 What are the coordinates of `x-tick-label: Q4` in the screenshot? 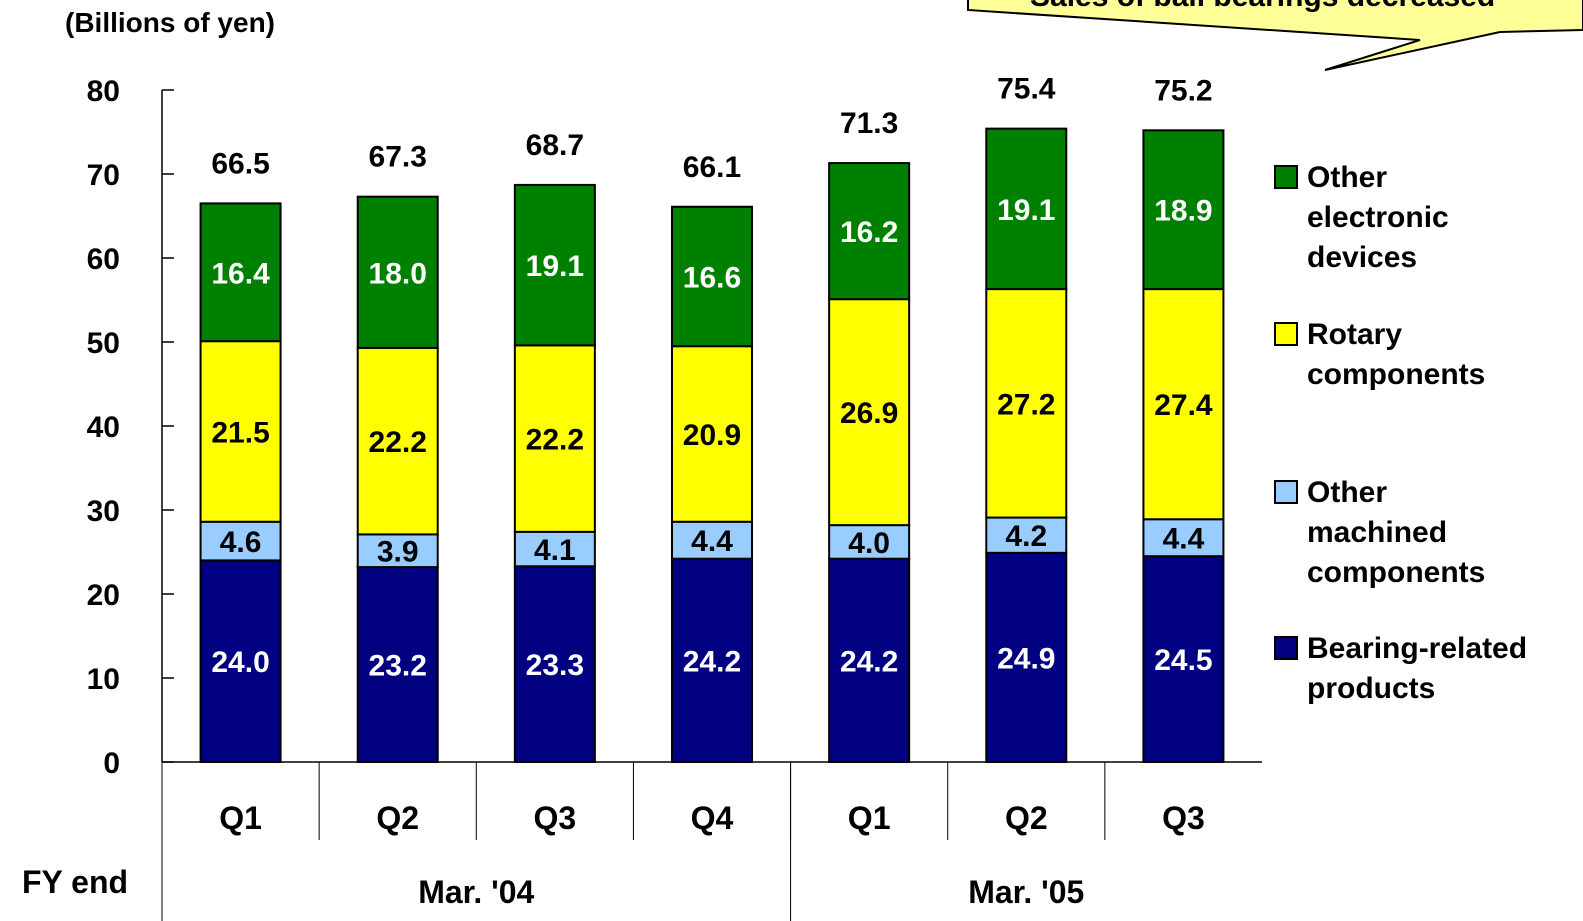 It's located at (712, 818).